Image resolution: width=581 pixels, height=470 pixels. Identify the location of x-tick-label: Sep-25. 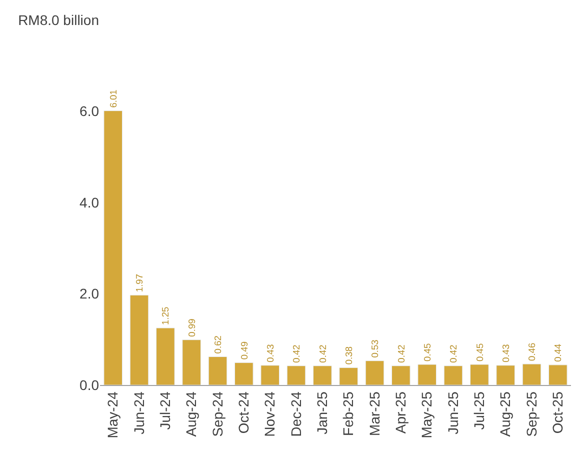
(531, 414).